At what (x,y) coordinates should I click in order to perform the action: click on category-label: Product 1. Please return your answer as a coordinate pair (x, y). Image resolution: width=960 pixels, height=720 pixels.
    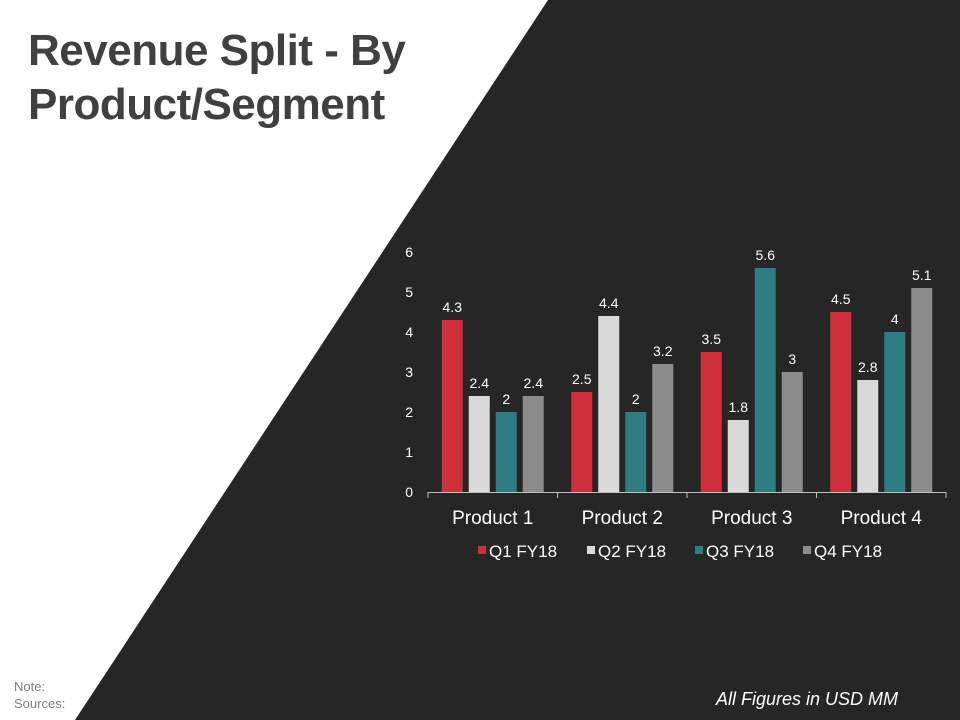
    Looking at the image, I should click on (492, 518).